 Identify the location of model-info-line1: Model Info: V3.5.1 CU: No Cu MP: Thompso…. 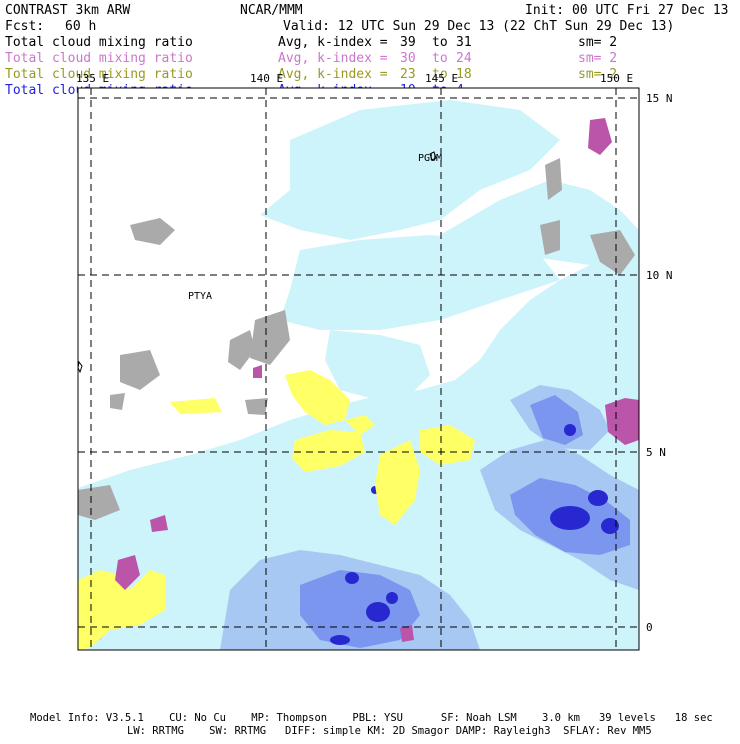
(371, 718).